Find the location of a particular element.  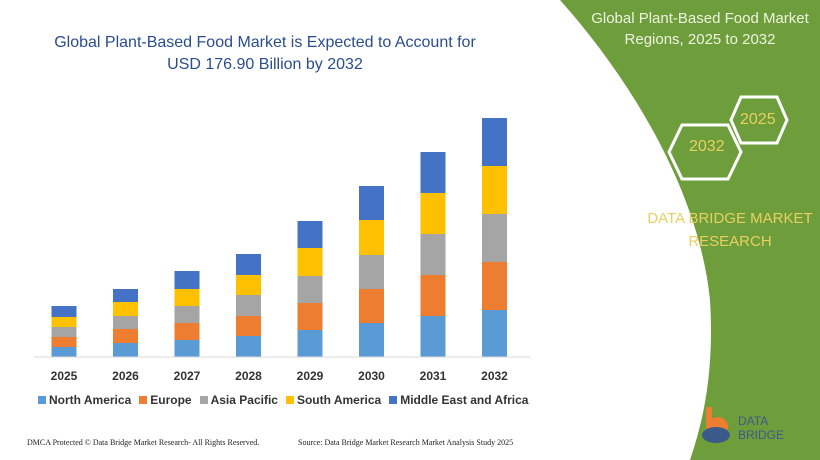

legend-item: North America is located at coordinates (84, 400).